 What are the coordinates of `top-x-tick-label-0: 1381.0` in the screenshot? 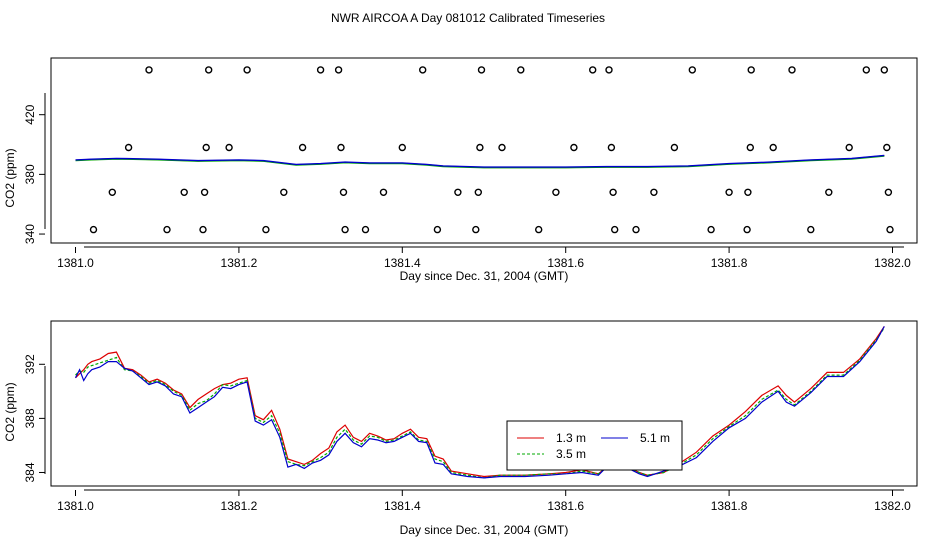 It's located at (75, 263).